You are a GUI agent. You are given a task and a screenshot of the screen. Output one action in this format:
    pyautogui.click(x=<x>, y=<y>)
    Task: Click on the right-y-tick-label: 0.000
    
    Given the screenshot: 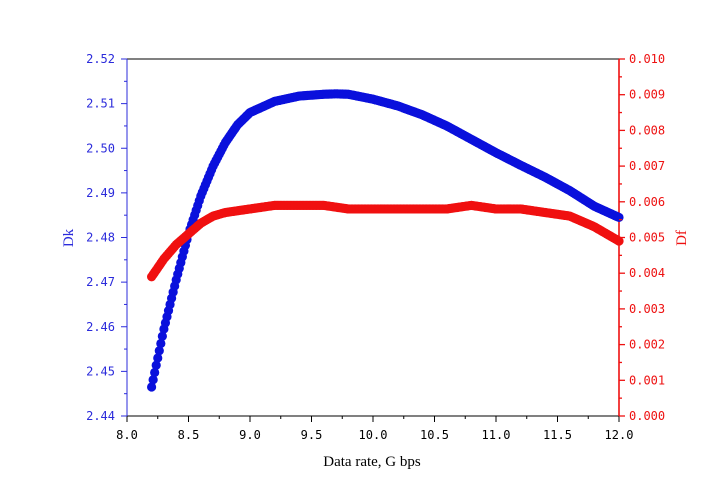 What is the action you would take?
    pyautogui.click(x=647, y=416)
    